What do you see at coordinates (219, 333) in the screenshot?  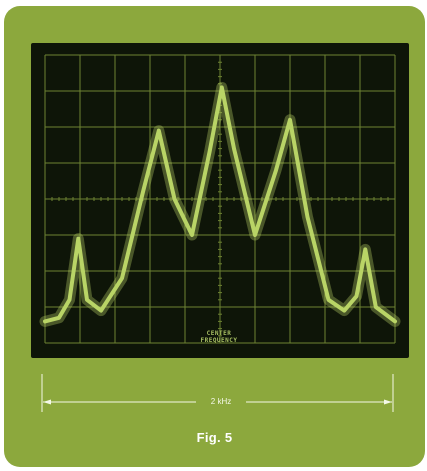 I see `center-label-line1: CENTER` at bounding box center [219, 333].